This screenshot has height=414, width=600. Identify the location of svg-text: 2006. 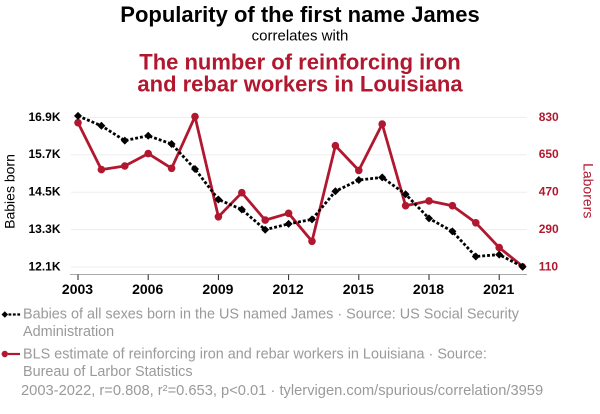
(147, 289).